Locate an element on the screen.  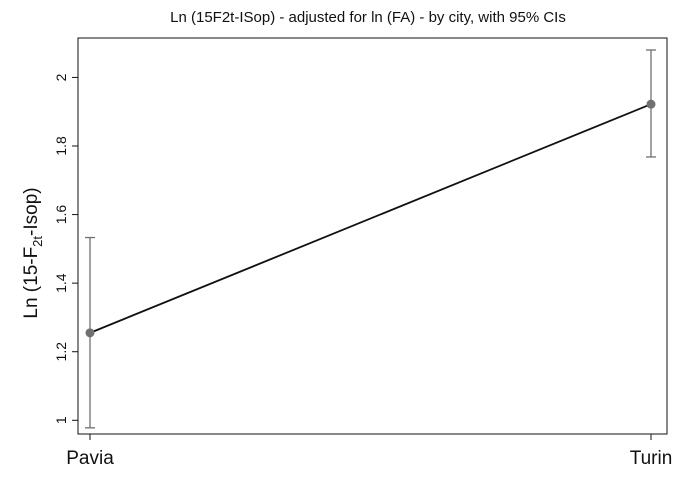
x-axis: Pavia Turin is located at coordinates (369, 451).